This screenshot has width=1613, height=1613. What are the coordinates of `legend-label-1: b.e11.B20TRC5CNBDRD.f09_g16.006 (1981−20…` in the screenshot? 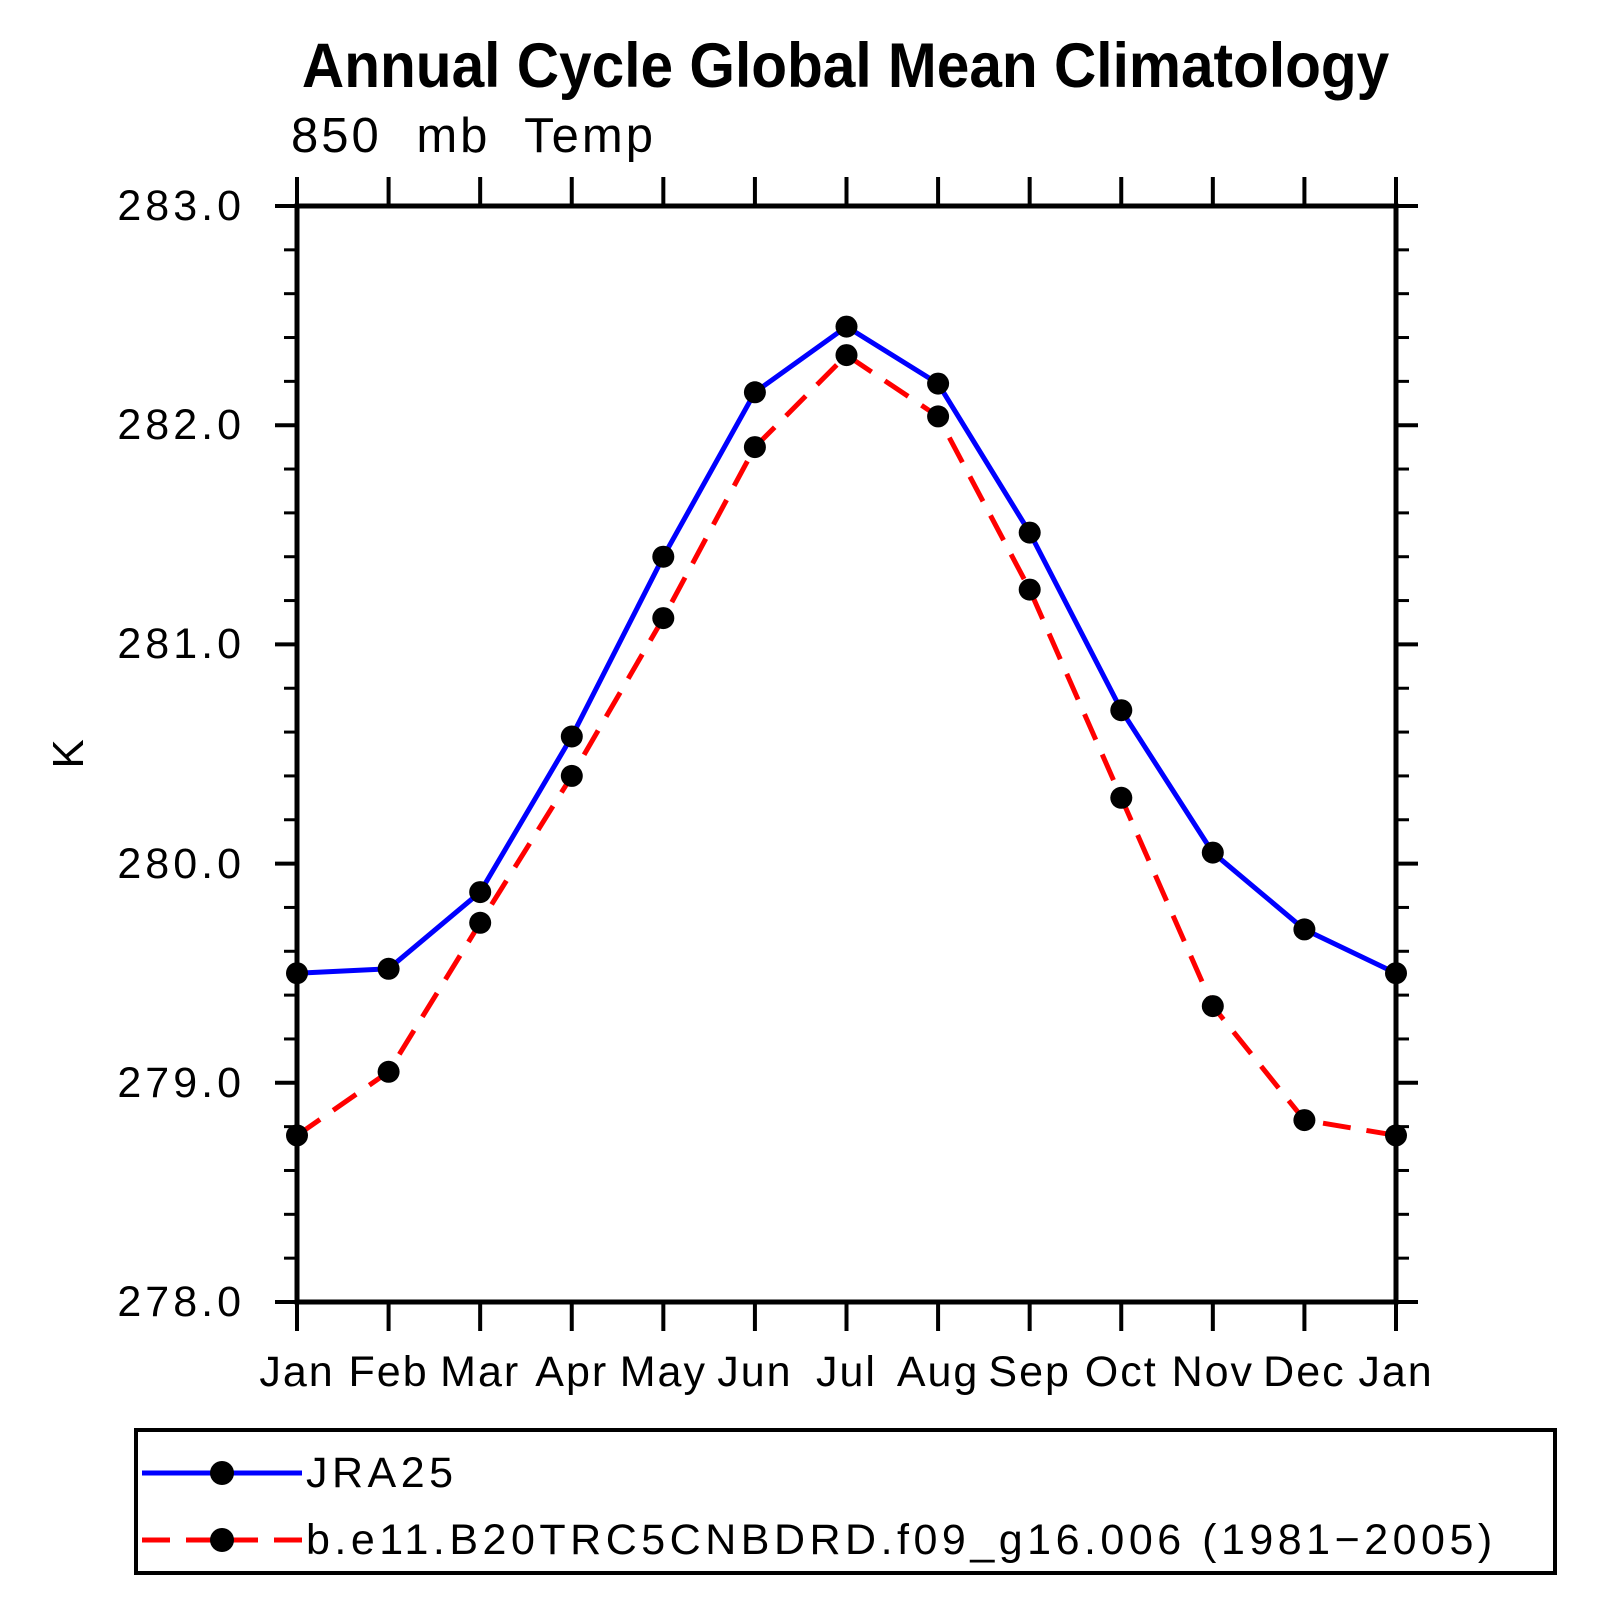 It's located at (901, 1540).